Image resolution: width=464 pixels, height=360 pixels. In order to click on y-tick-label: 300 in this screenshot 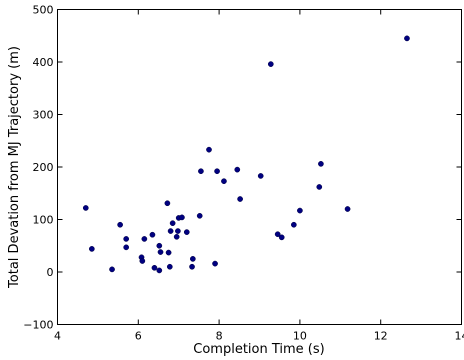, I will do `click(43, 115)`.